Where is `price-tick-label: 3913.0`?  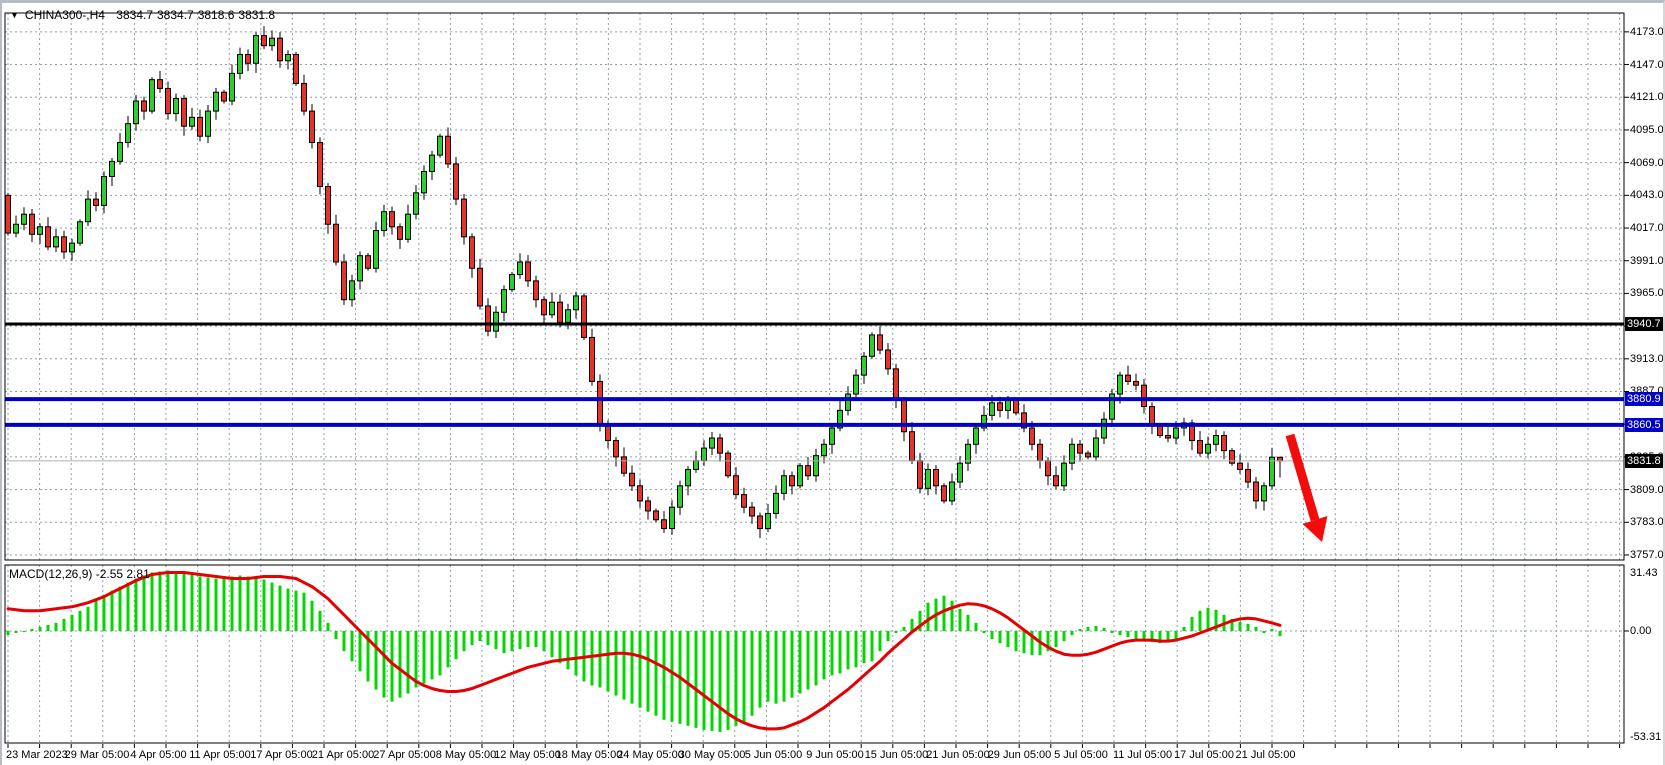
price-tick-label: 3913.0 is located at coordinates (1647, 358).